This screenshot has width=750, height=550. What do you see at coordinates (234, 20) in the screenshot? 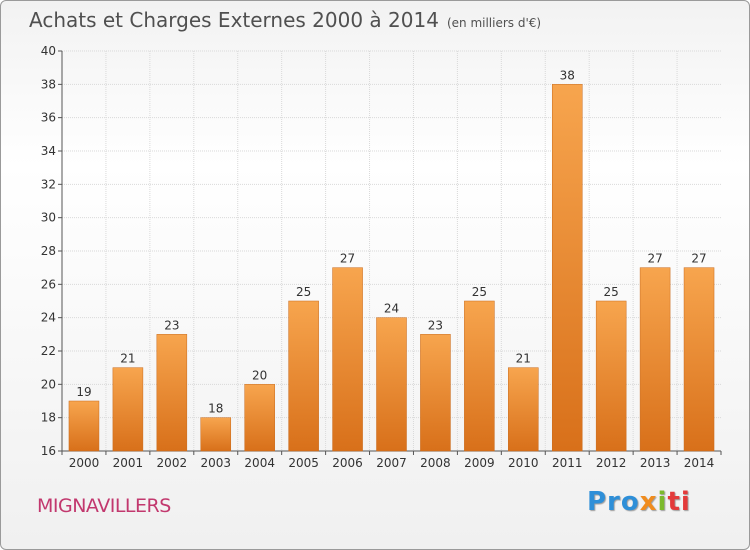
I see `chart-title-text: Achats et Charges Externes 2000 à 2014` at bounding box center [234, 20].